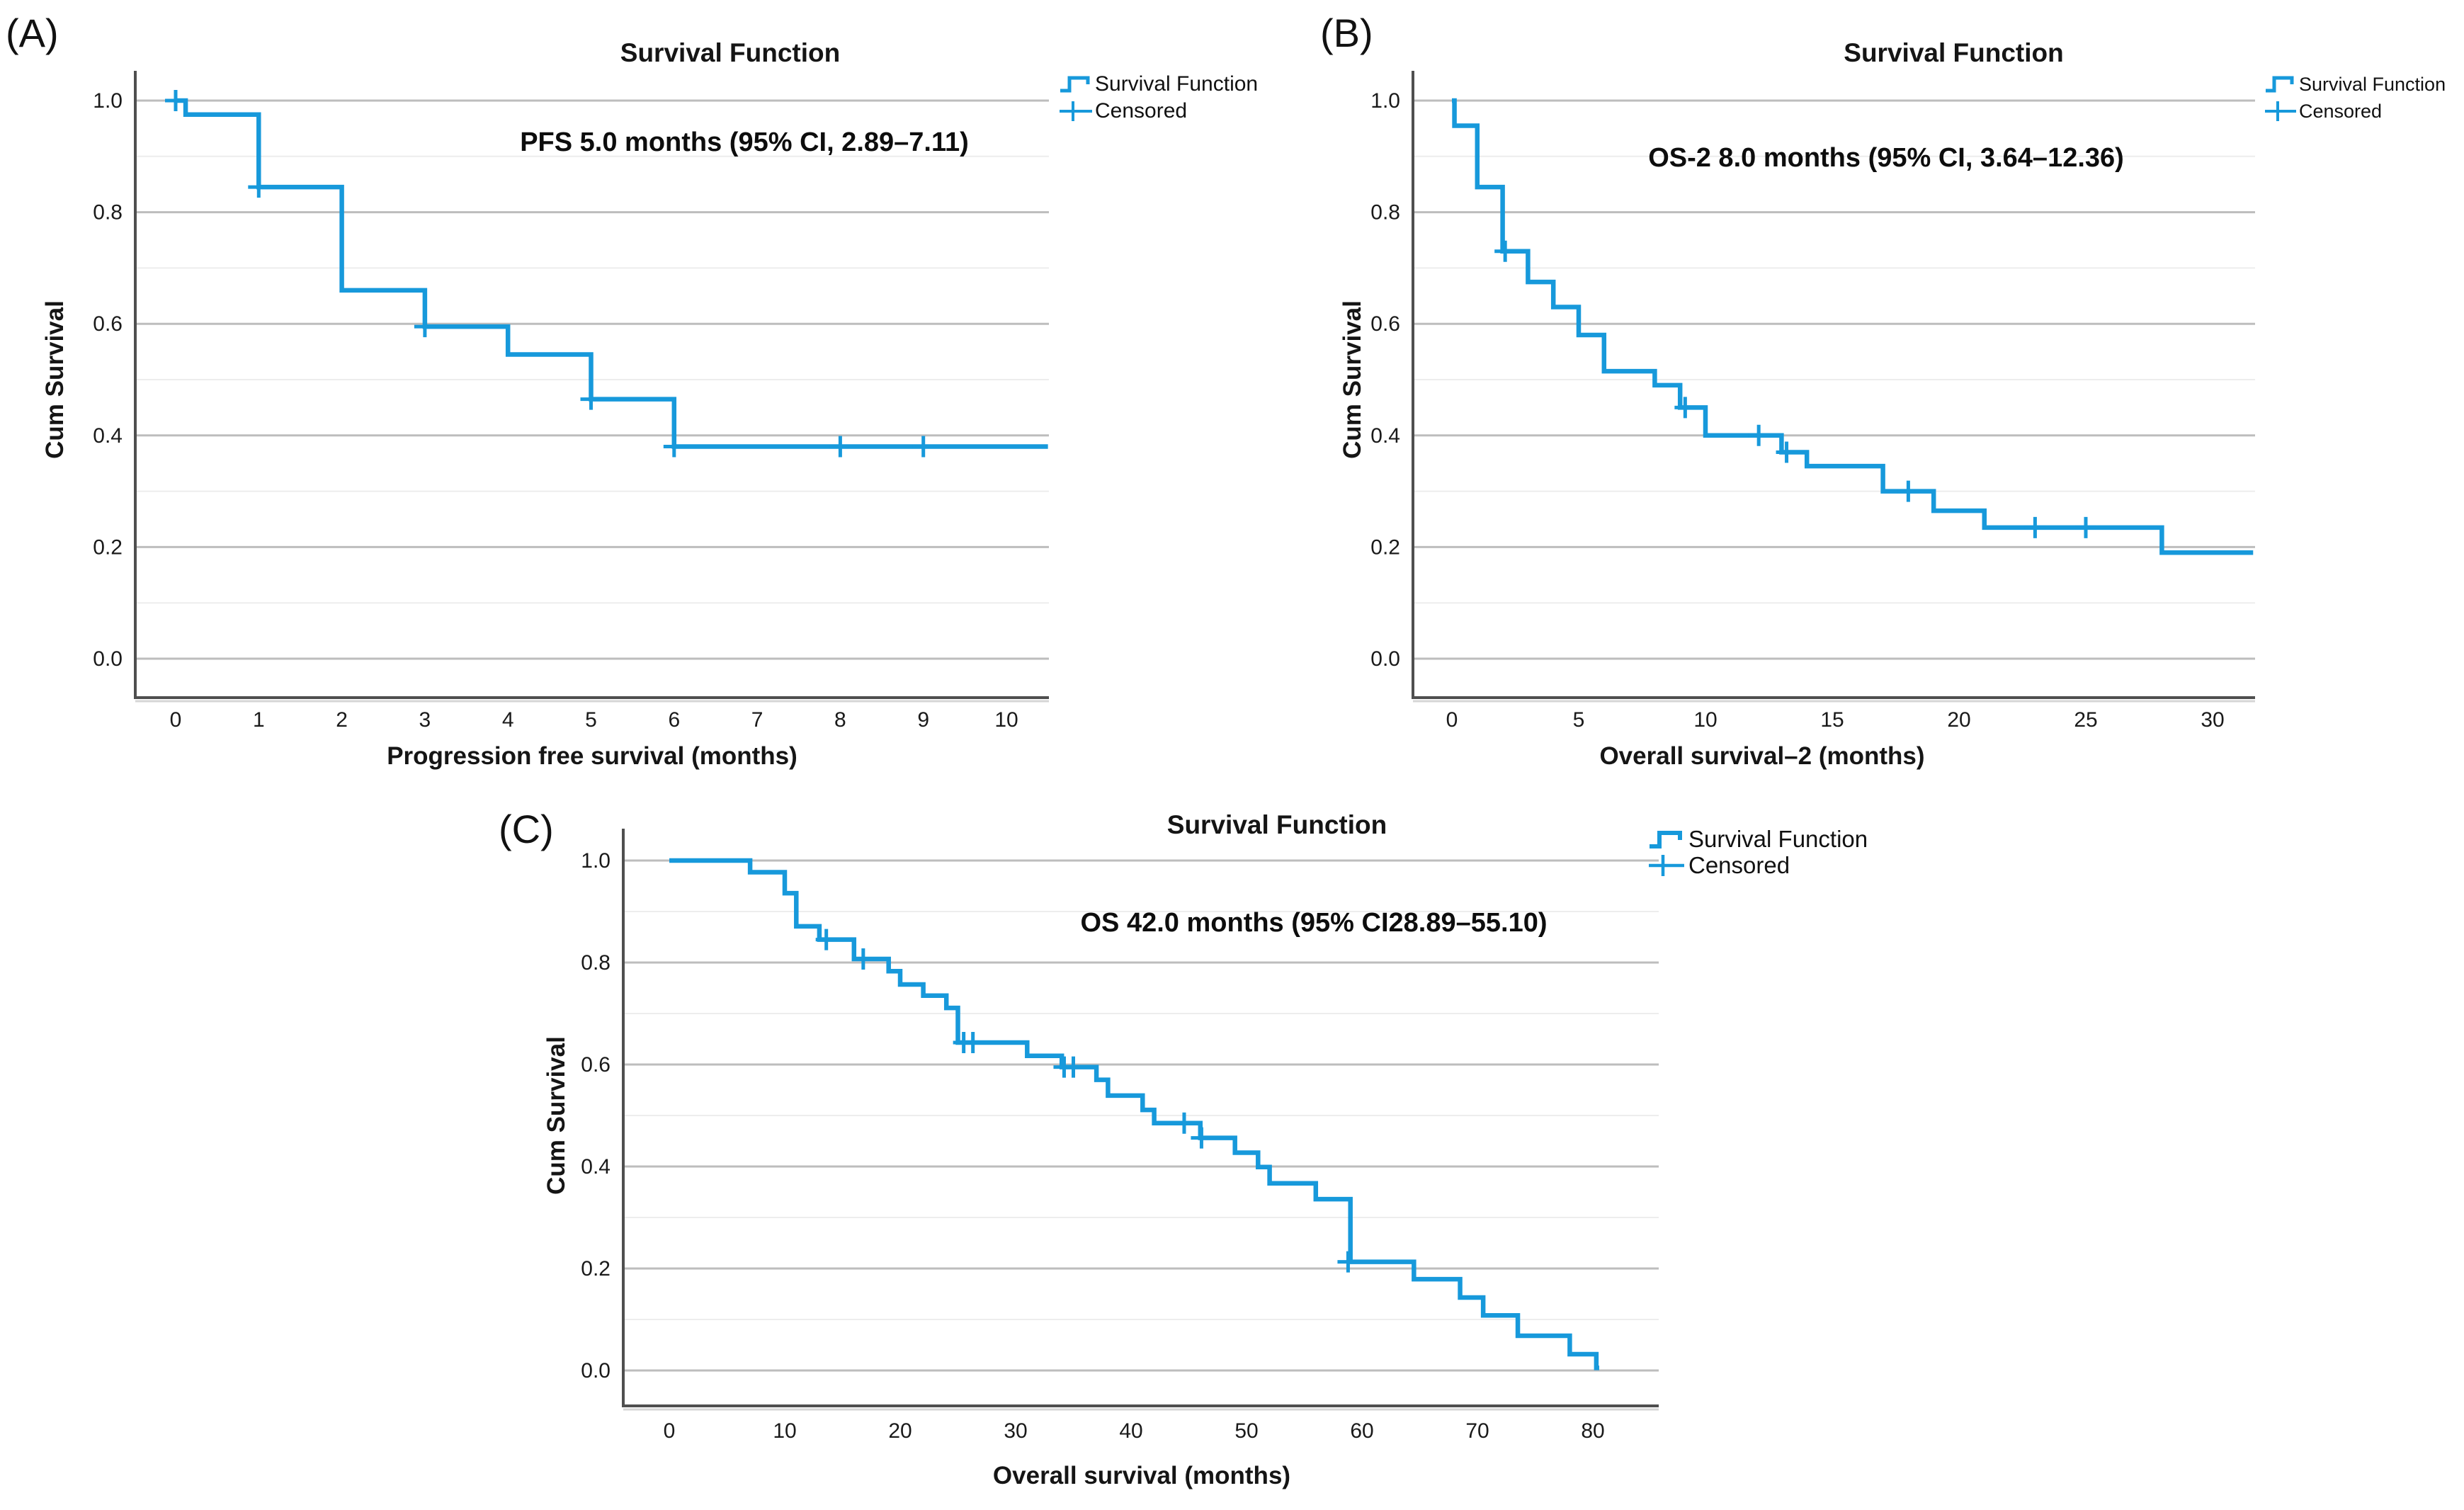 This screenshot has width=2464, height=1510. I want to click on panel-b-letter: (B), so click(1346, 33).